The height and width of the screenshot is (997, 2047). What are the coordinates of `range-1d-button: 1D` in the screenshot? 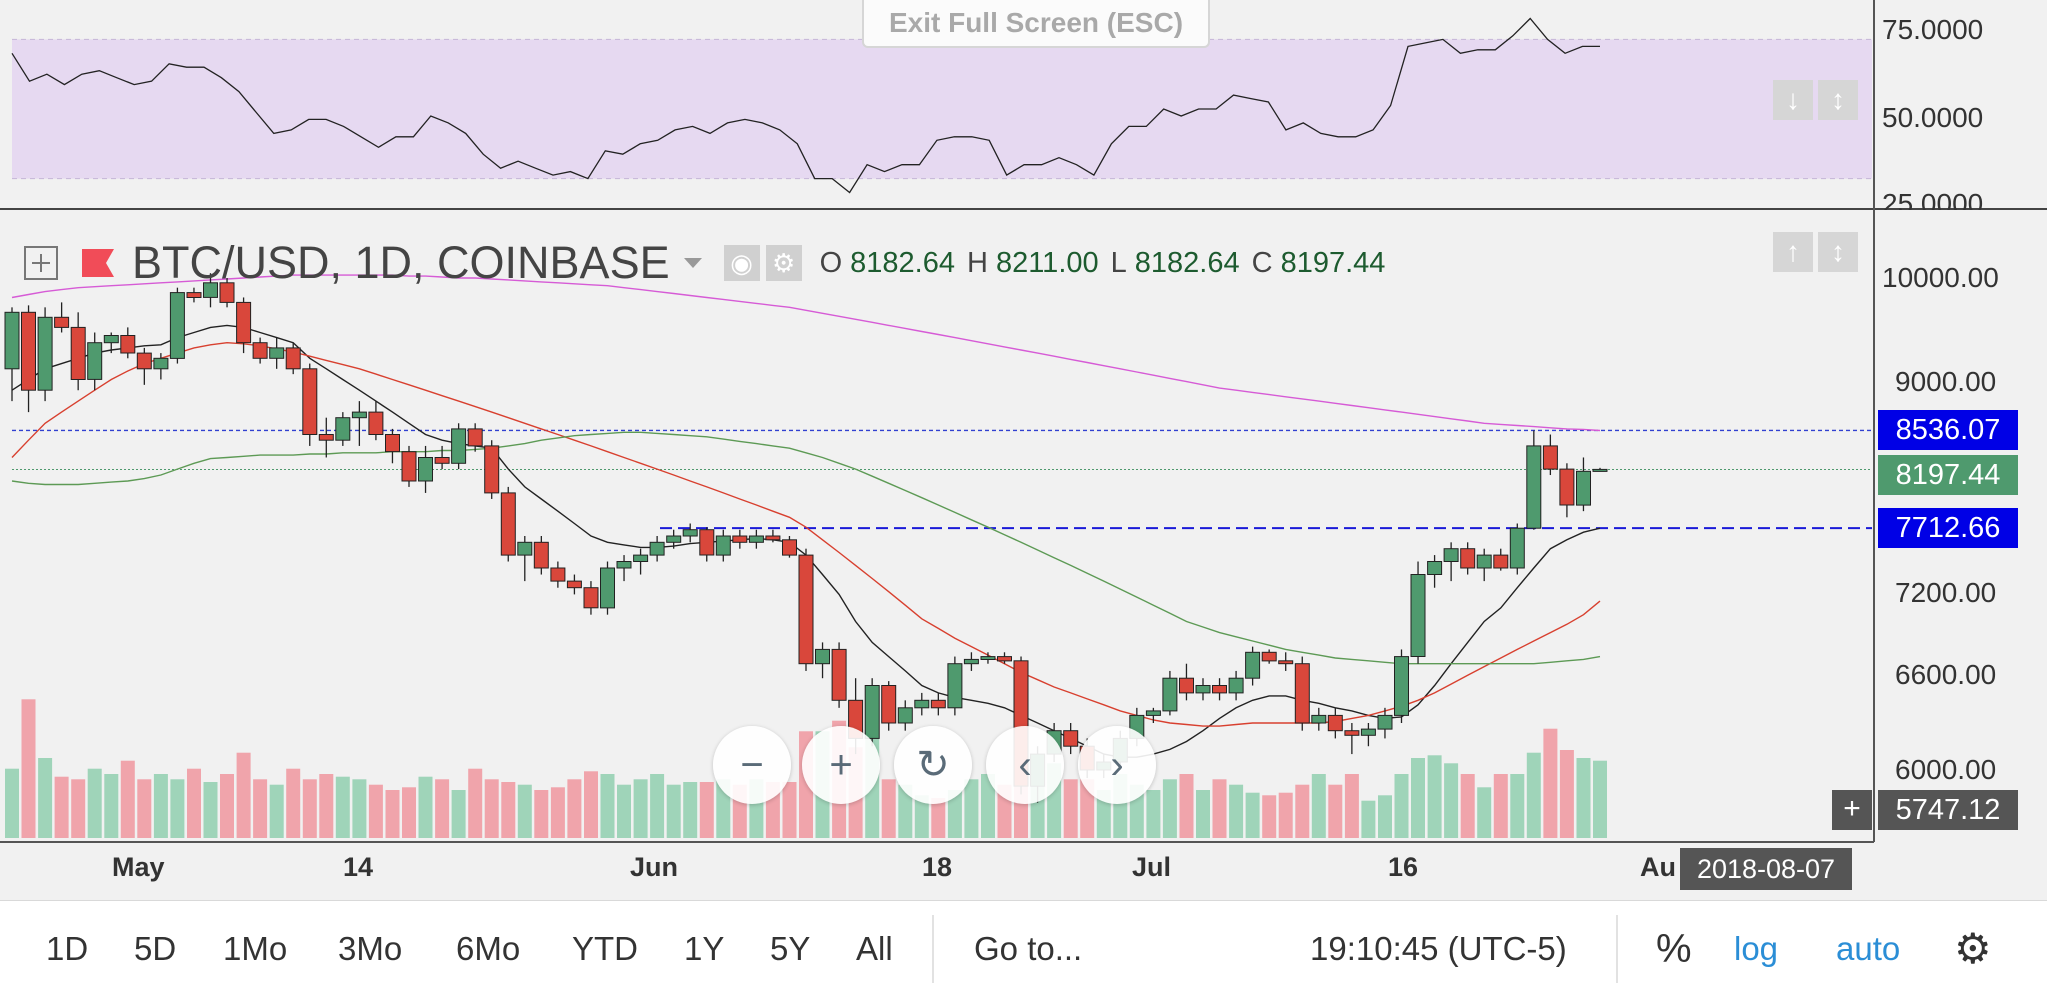 It's located at (67, 948).